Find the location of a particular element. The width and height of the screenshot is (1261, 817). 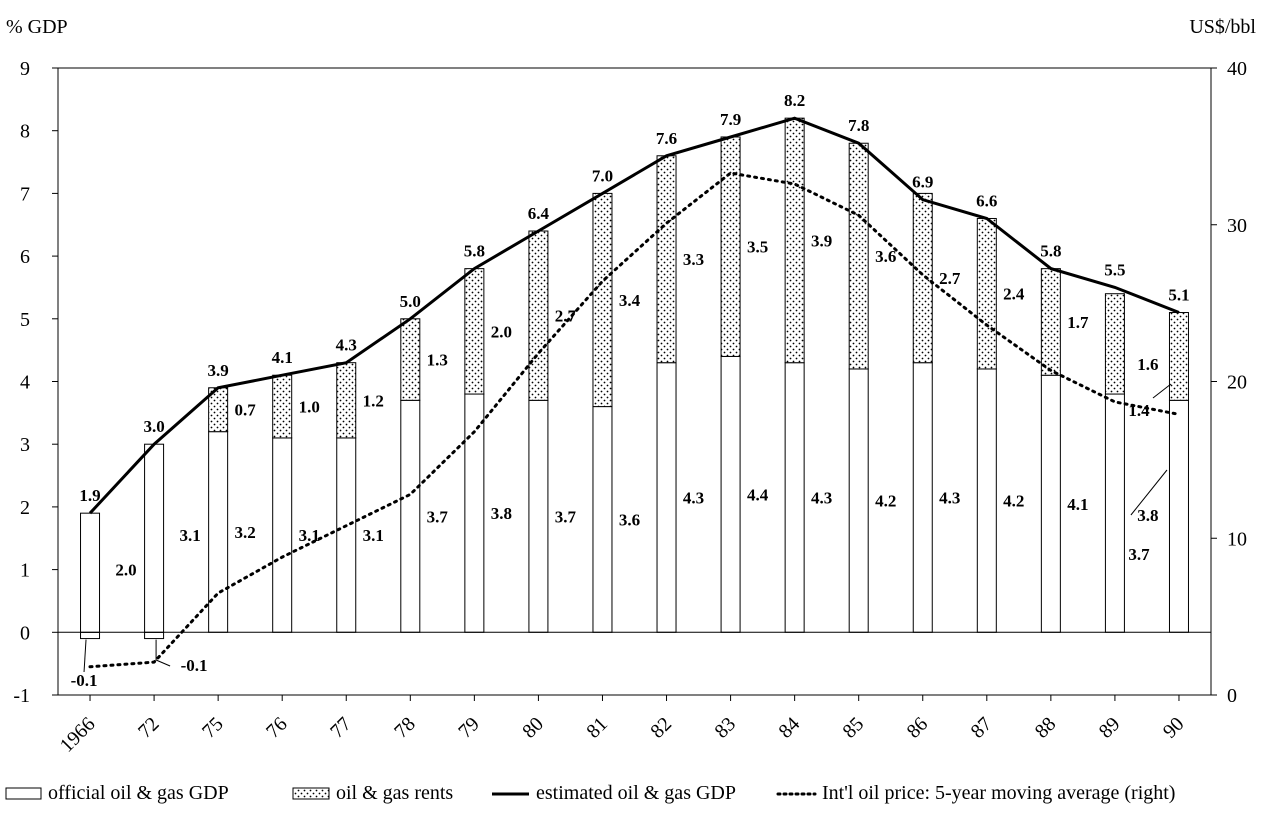

left-tick-label: 9 is located at coordinates (25, 69).